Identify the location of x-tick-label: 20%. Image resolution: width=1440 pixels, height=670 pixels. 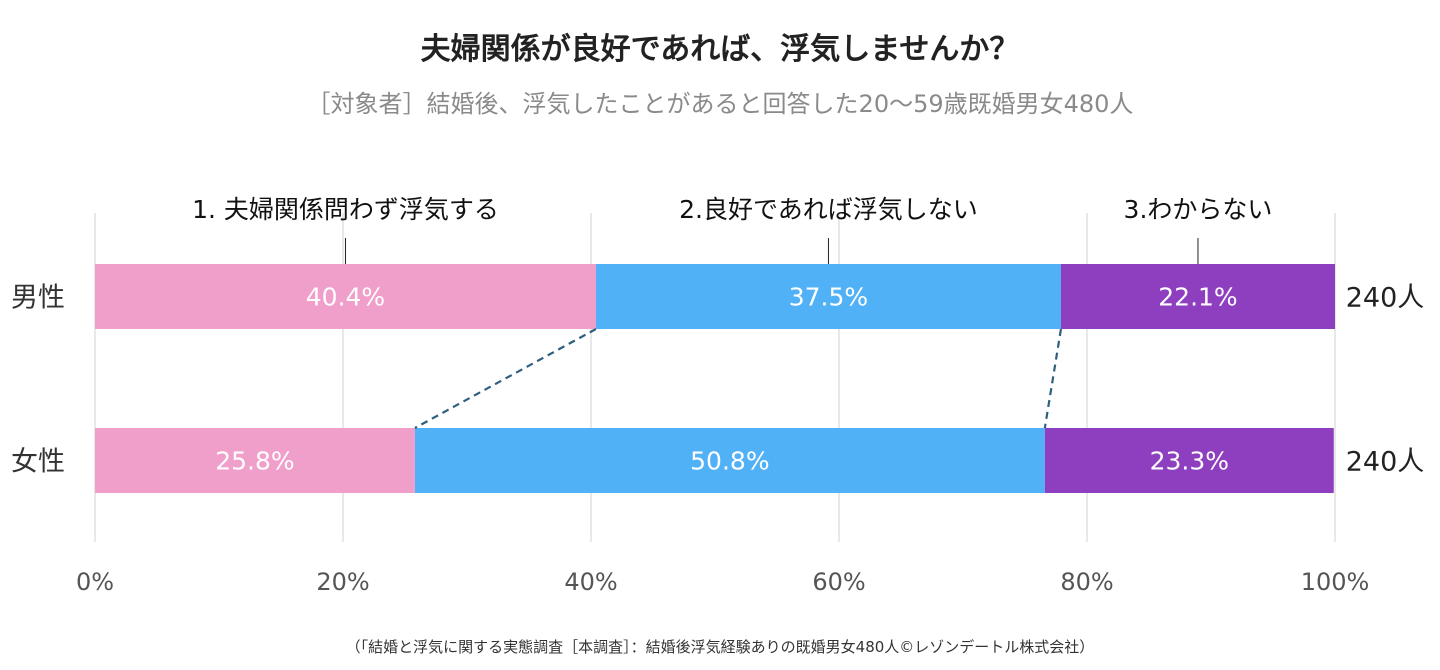
(342, 582).